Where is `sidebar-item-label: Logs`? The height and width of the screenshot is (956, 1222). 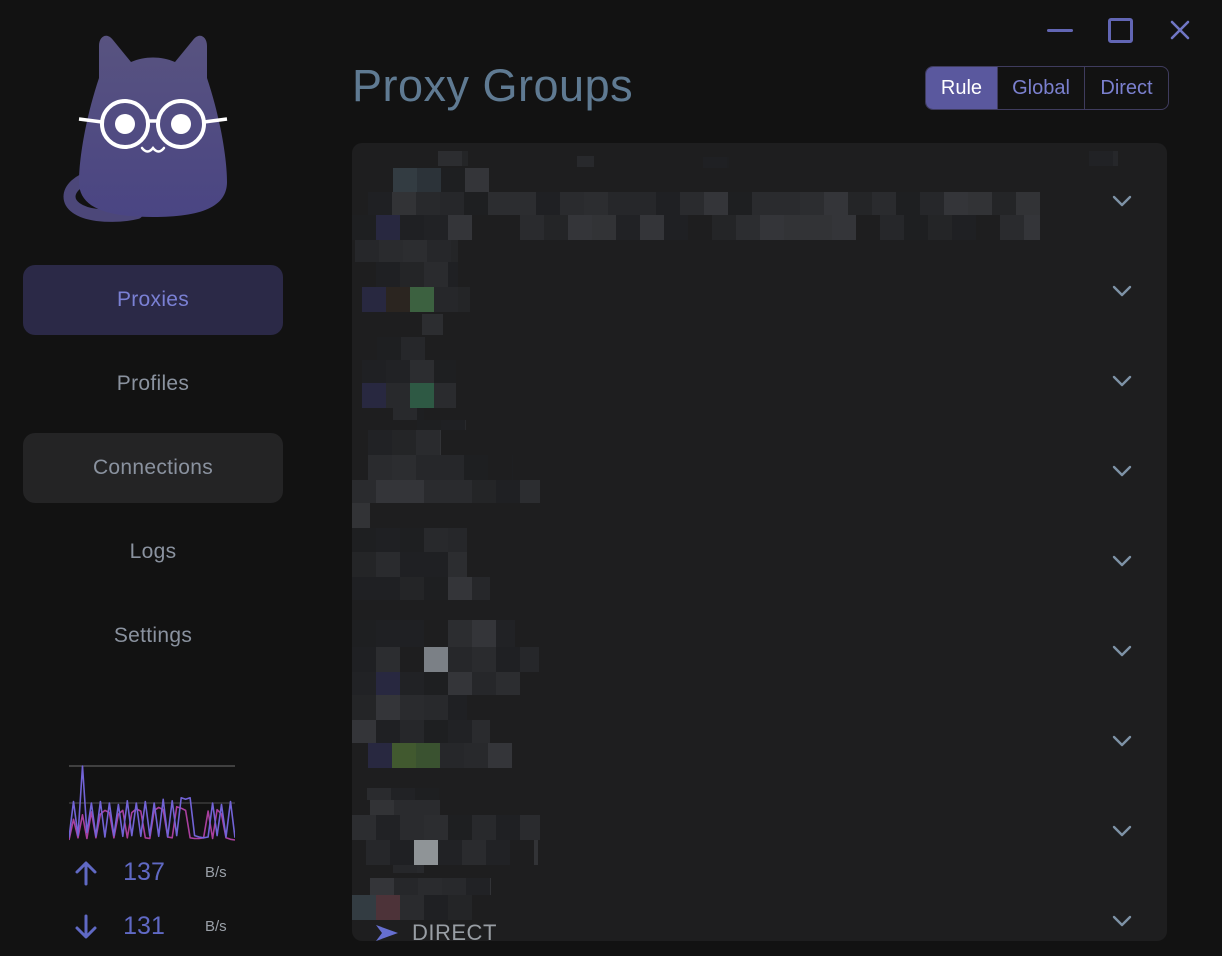 sidebar-item-label: Logs is located at coordinates (153, 551).